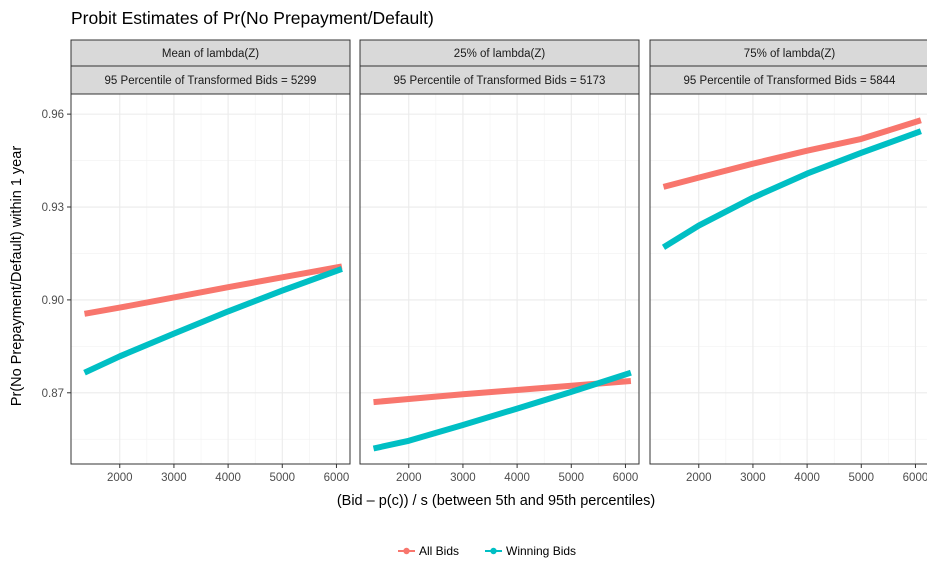 The image size is (927, 563). I want to click on facet-strip-bottom-label: 95 Percentile of Transformed Bids = 5173, so click(500, 81).